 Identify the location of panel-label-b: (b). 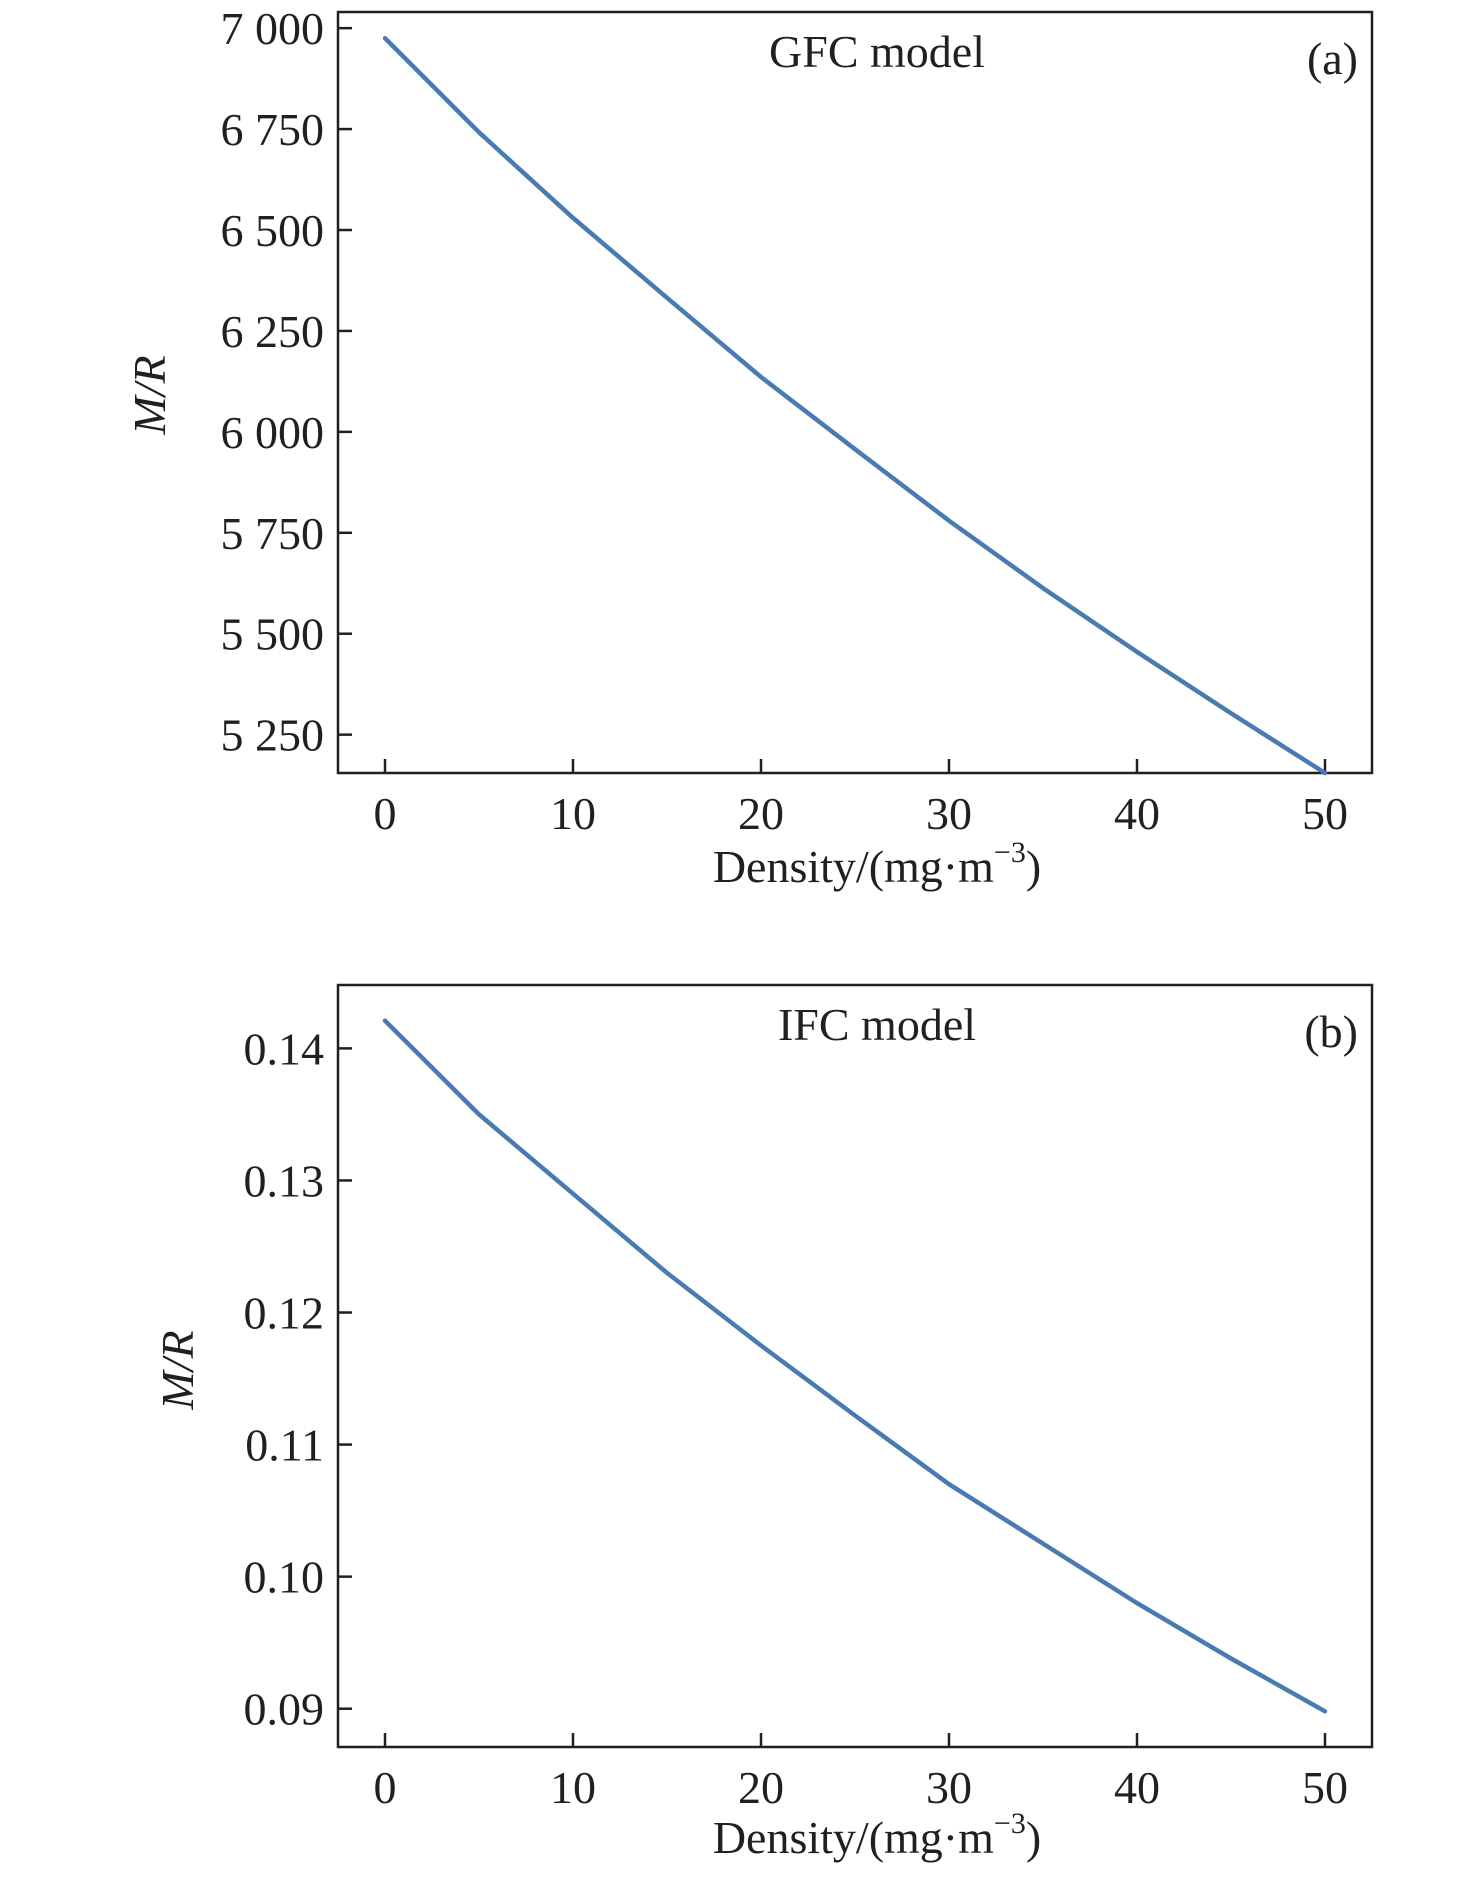
(1331, 1031).